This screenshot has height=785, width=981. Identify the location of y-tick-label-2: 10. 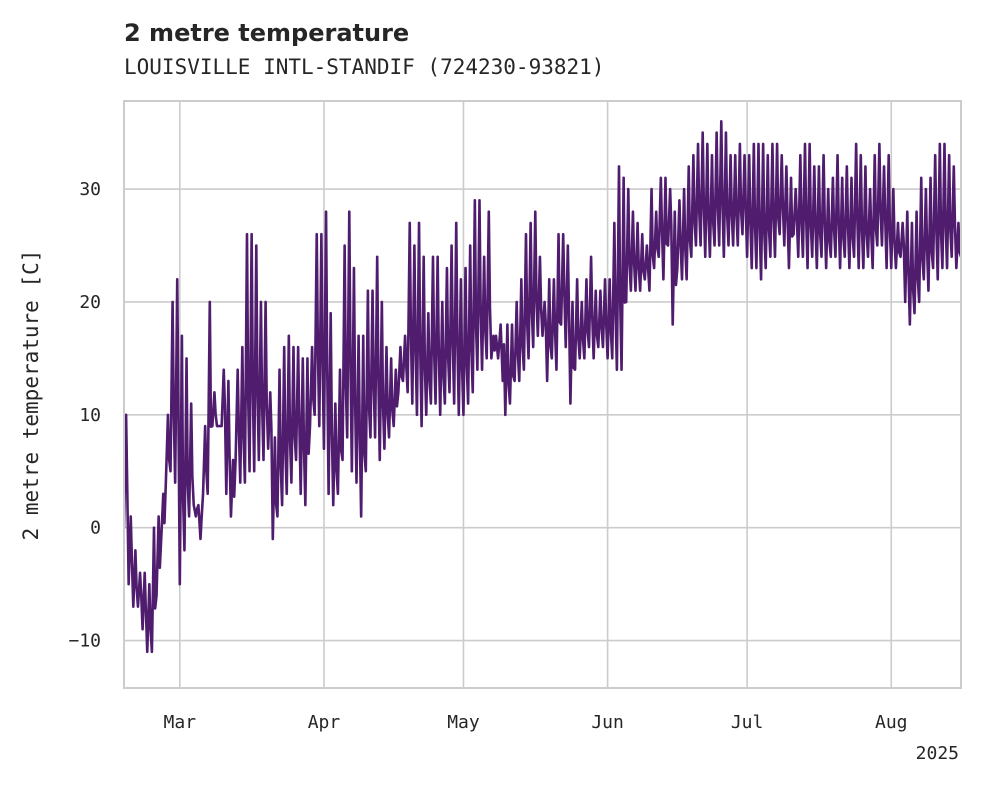
(90, 415).